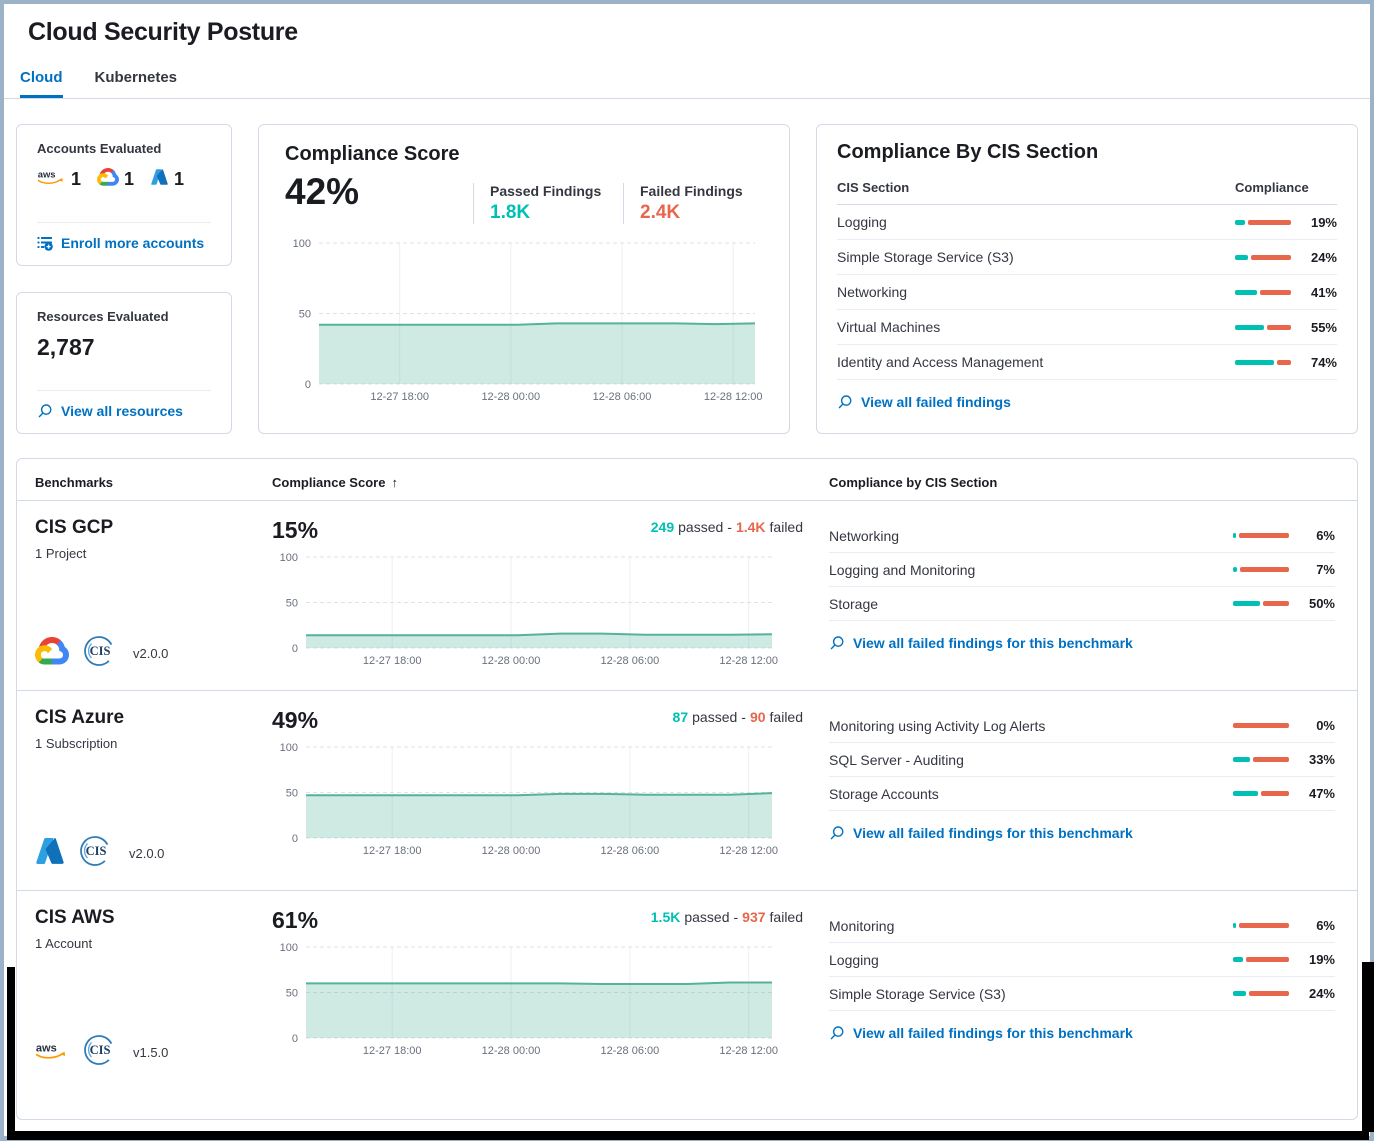  Describe the element at coordinates (58, 179) in the screenshot. I see `aws-account-count: 1` at that location.